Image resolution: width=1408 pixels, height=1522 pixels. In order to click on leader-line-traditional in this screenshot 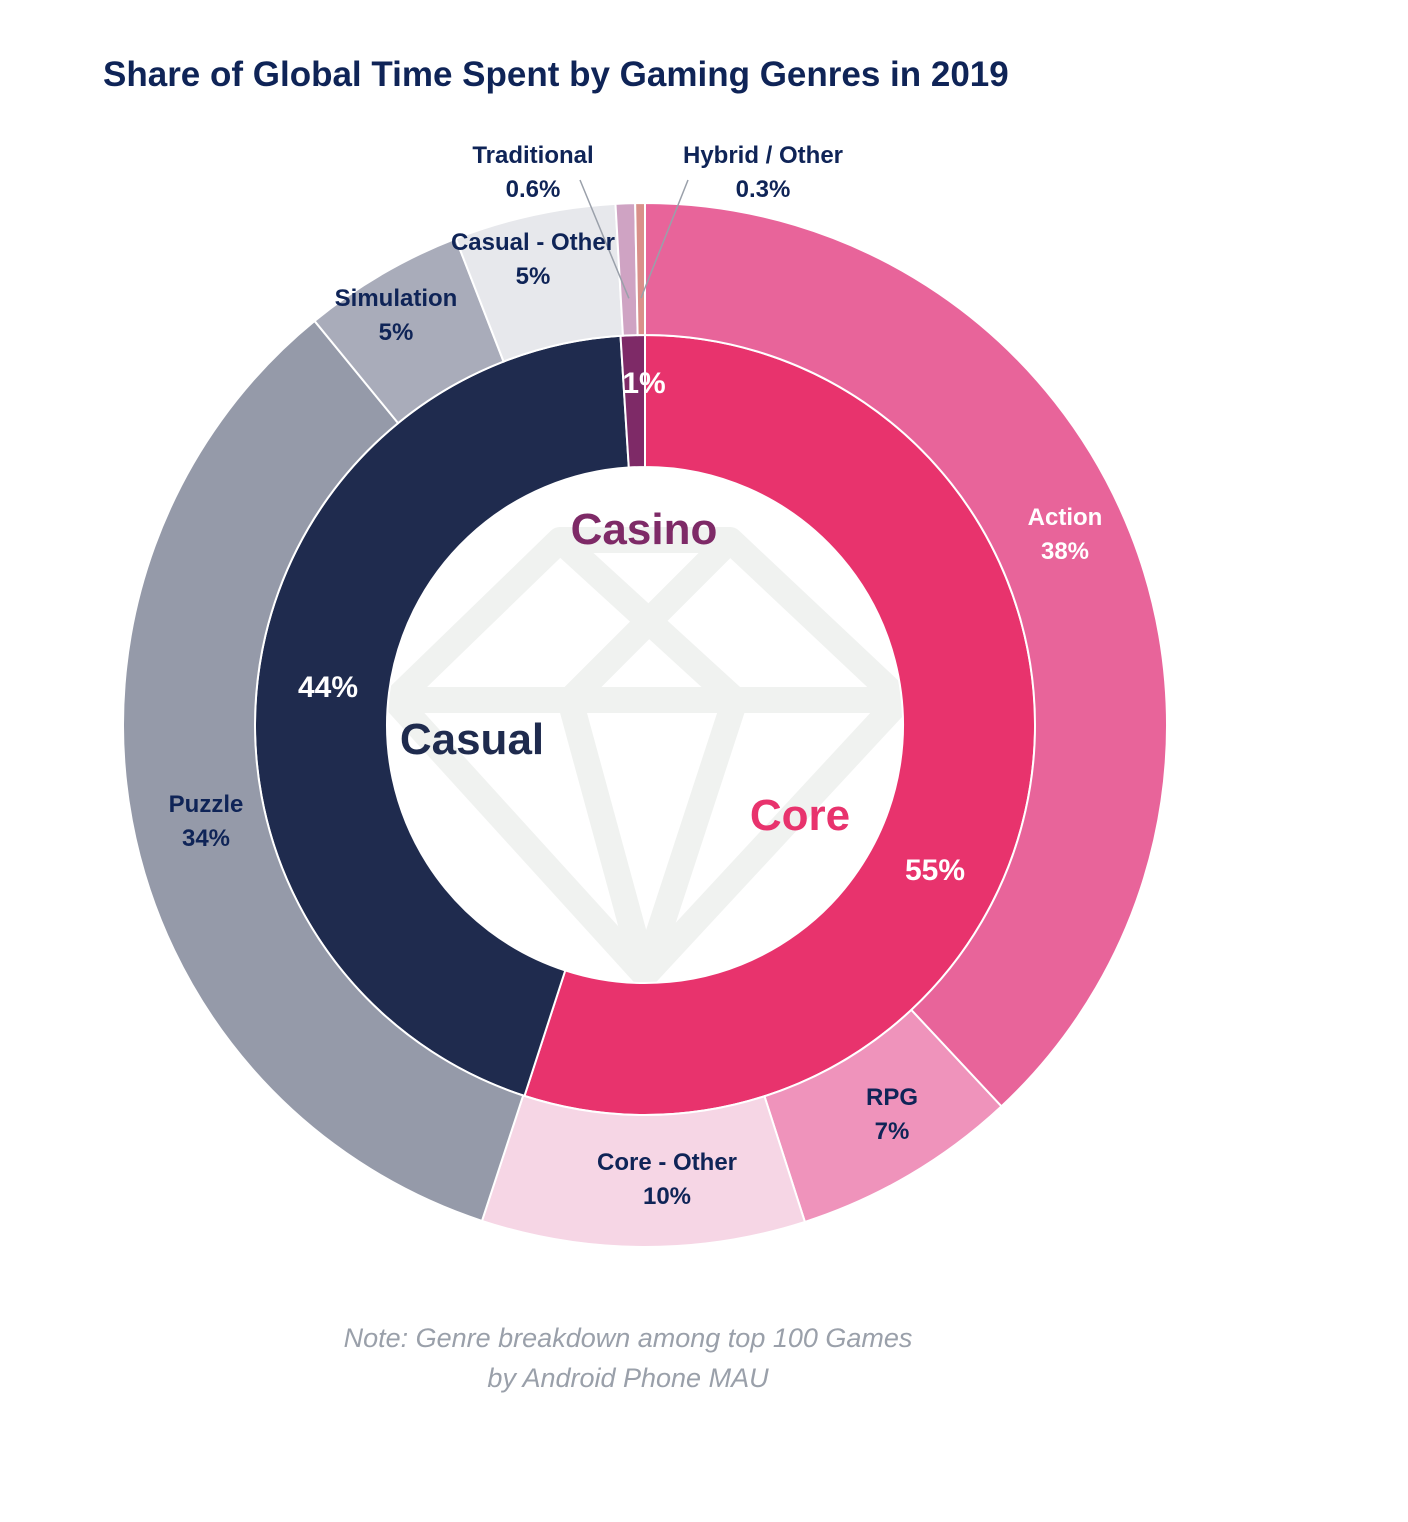, I will do `click(604, 239)`.